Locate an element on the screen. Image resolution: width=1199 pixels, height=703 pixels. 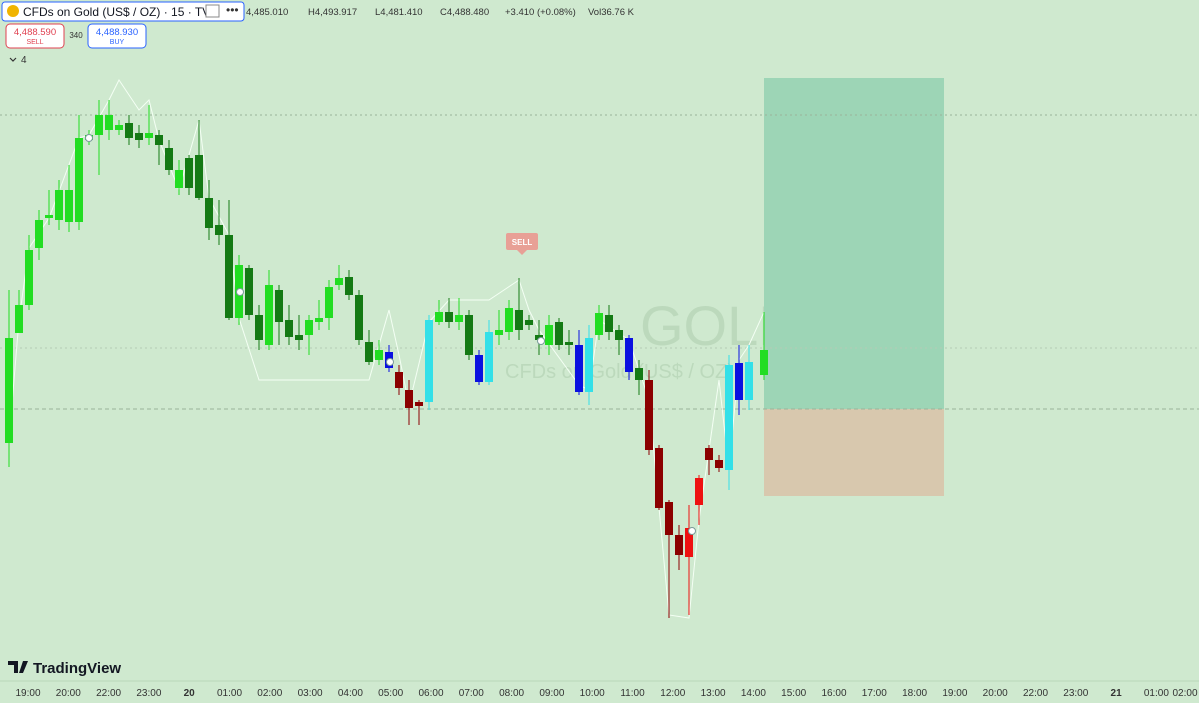
trade-panel: 4,488.590 SELL 340 4,488.930 BUY is located at coordinates (76, 36).